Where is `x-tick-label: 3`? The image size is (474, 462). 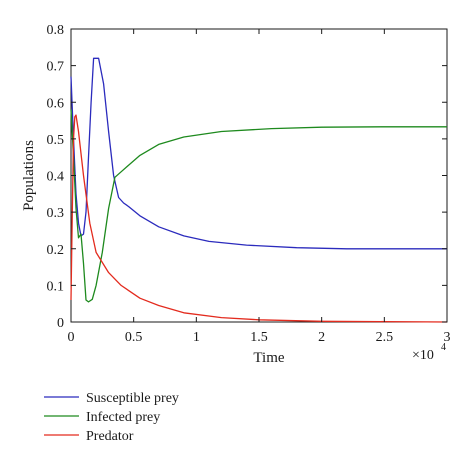
x-tick-label: 3 is located at coordinates (447, 337).